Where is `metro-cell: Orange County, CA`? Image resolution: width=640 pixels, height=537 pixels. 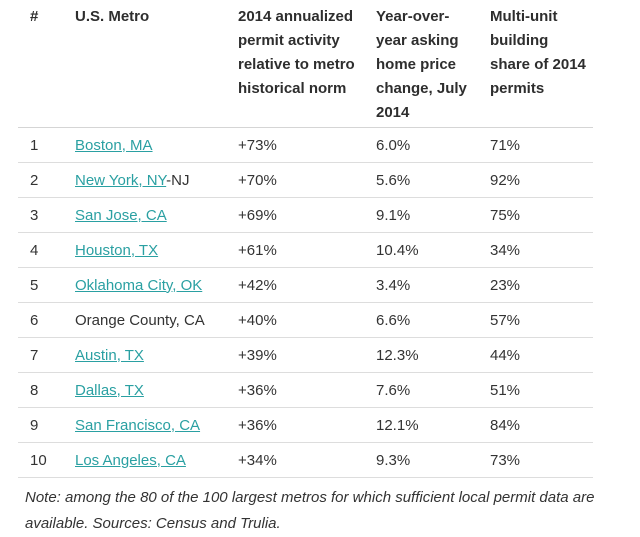
metro-cell: Orange County, CA is located at coordinates (156, 320).